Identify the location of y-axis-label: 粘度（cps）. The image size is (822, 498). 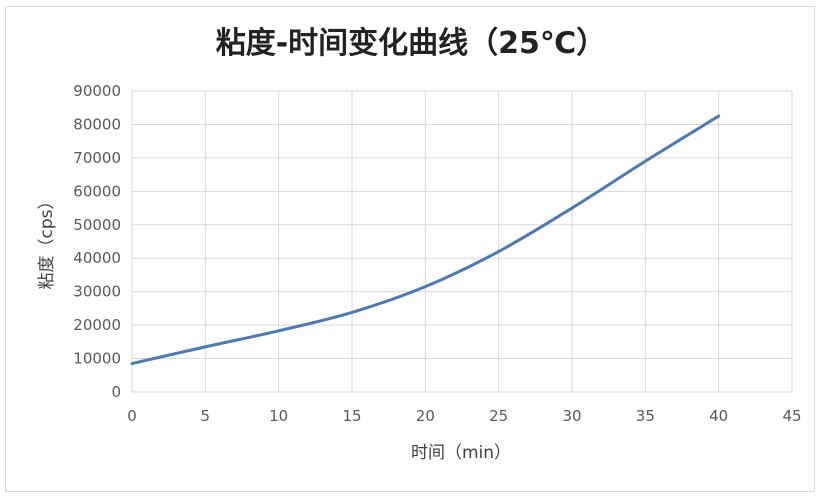
(47, 241).